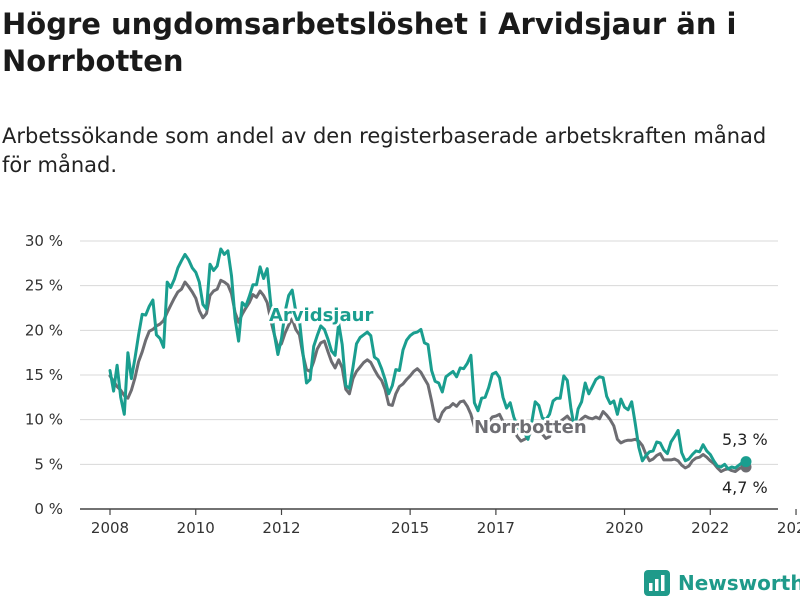  I want to click on x-tick-label: 2020, so click(624, 528).